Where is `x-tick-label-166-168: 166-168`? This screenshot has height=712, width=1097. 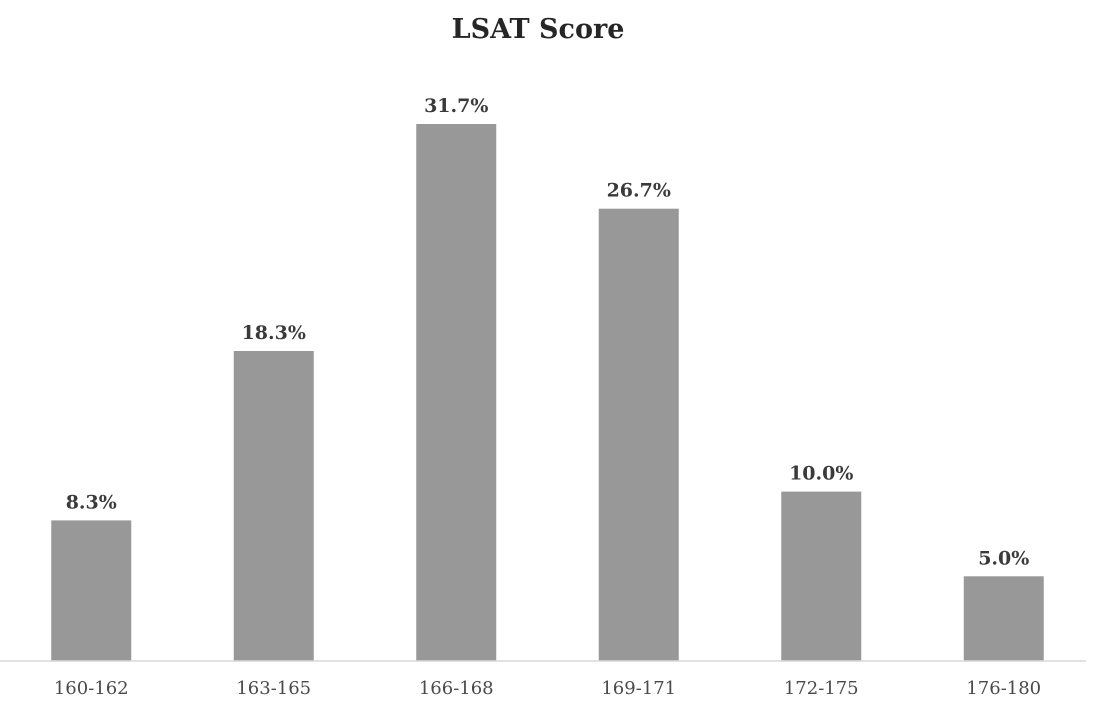
x-tick-label-166-168: 166-168 is located at coordinates (456, 688).